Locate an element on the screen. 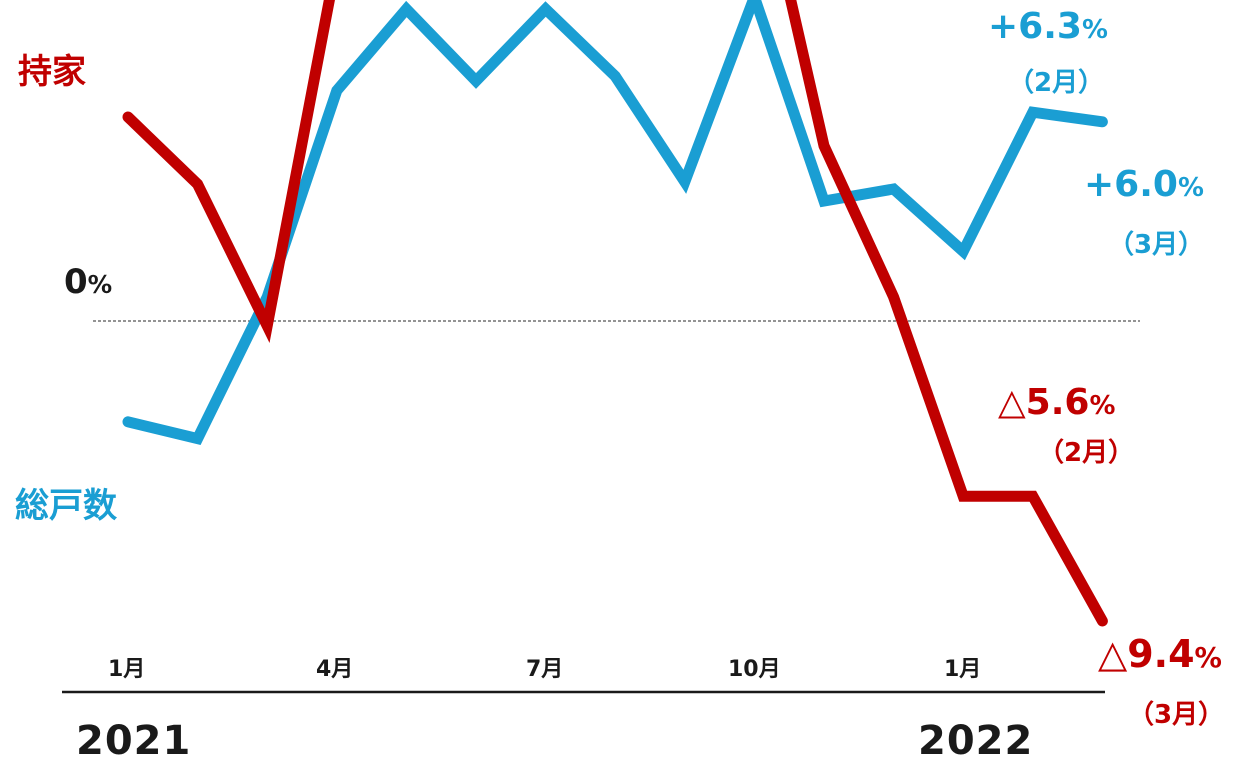  x-tick-label: 4月 is located at coordinates (335, 669).